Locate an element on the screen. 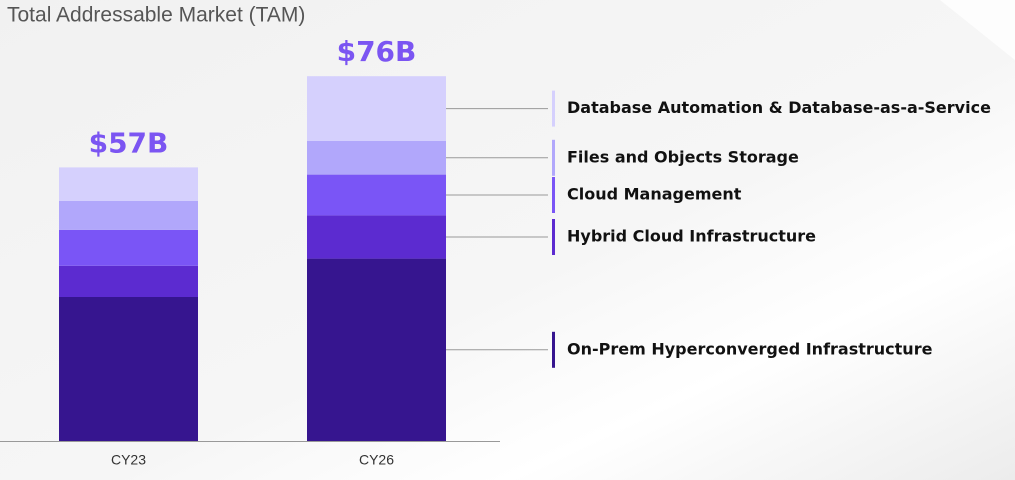  x-tick-label: CY23 is located at coordinates (128, 460).